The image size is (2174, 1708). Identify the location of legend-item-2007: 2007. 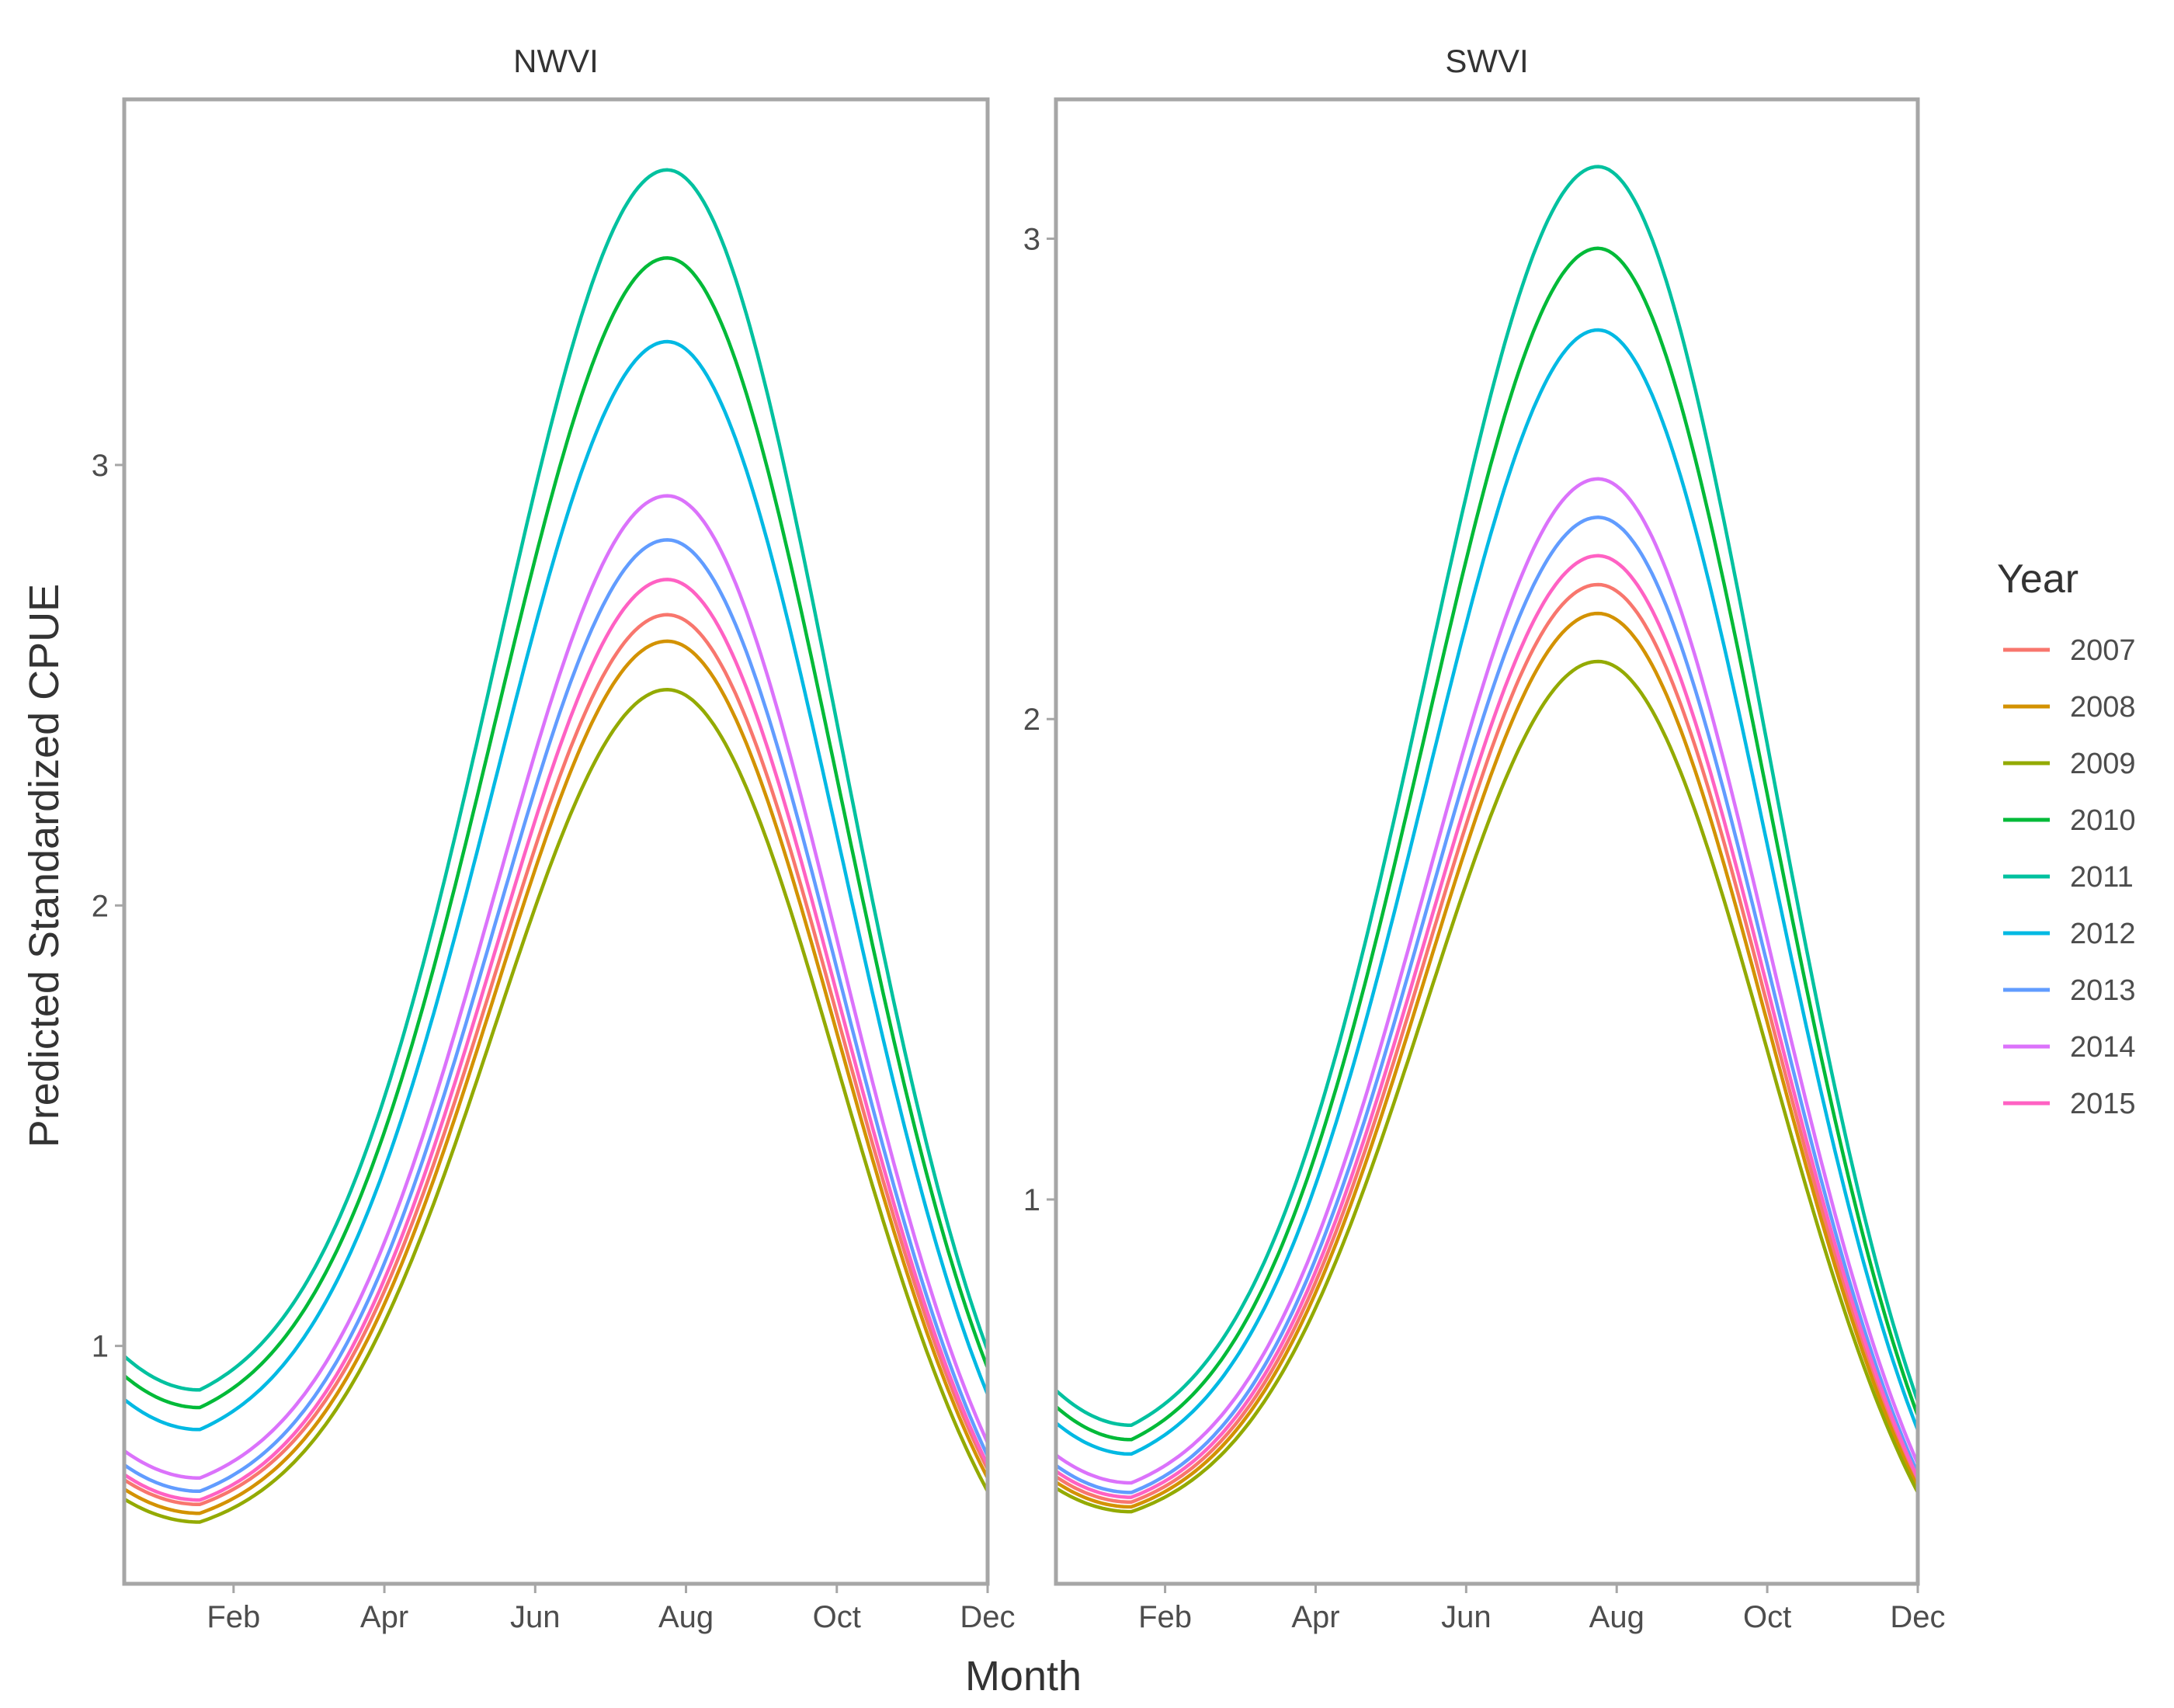
(2070, 651).